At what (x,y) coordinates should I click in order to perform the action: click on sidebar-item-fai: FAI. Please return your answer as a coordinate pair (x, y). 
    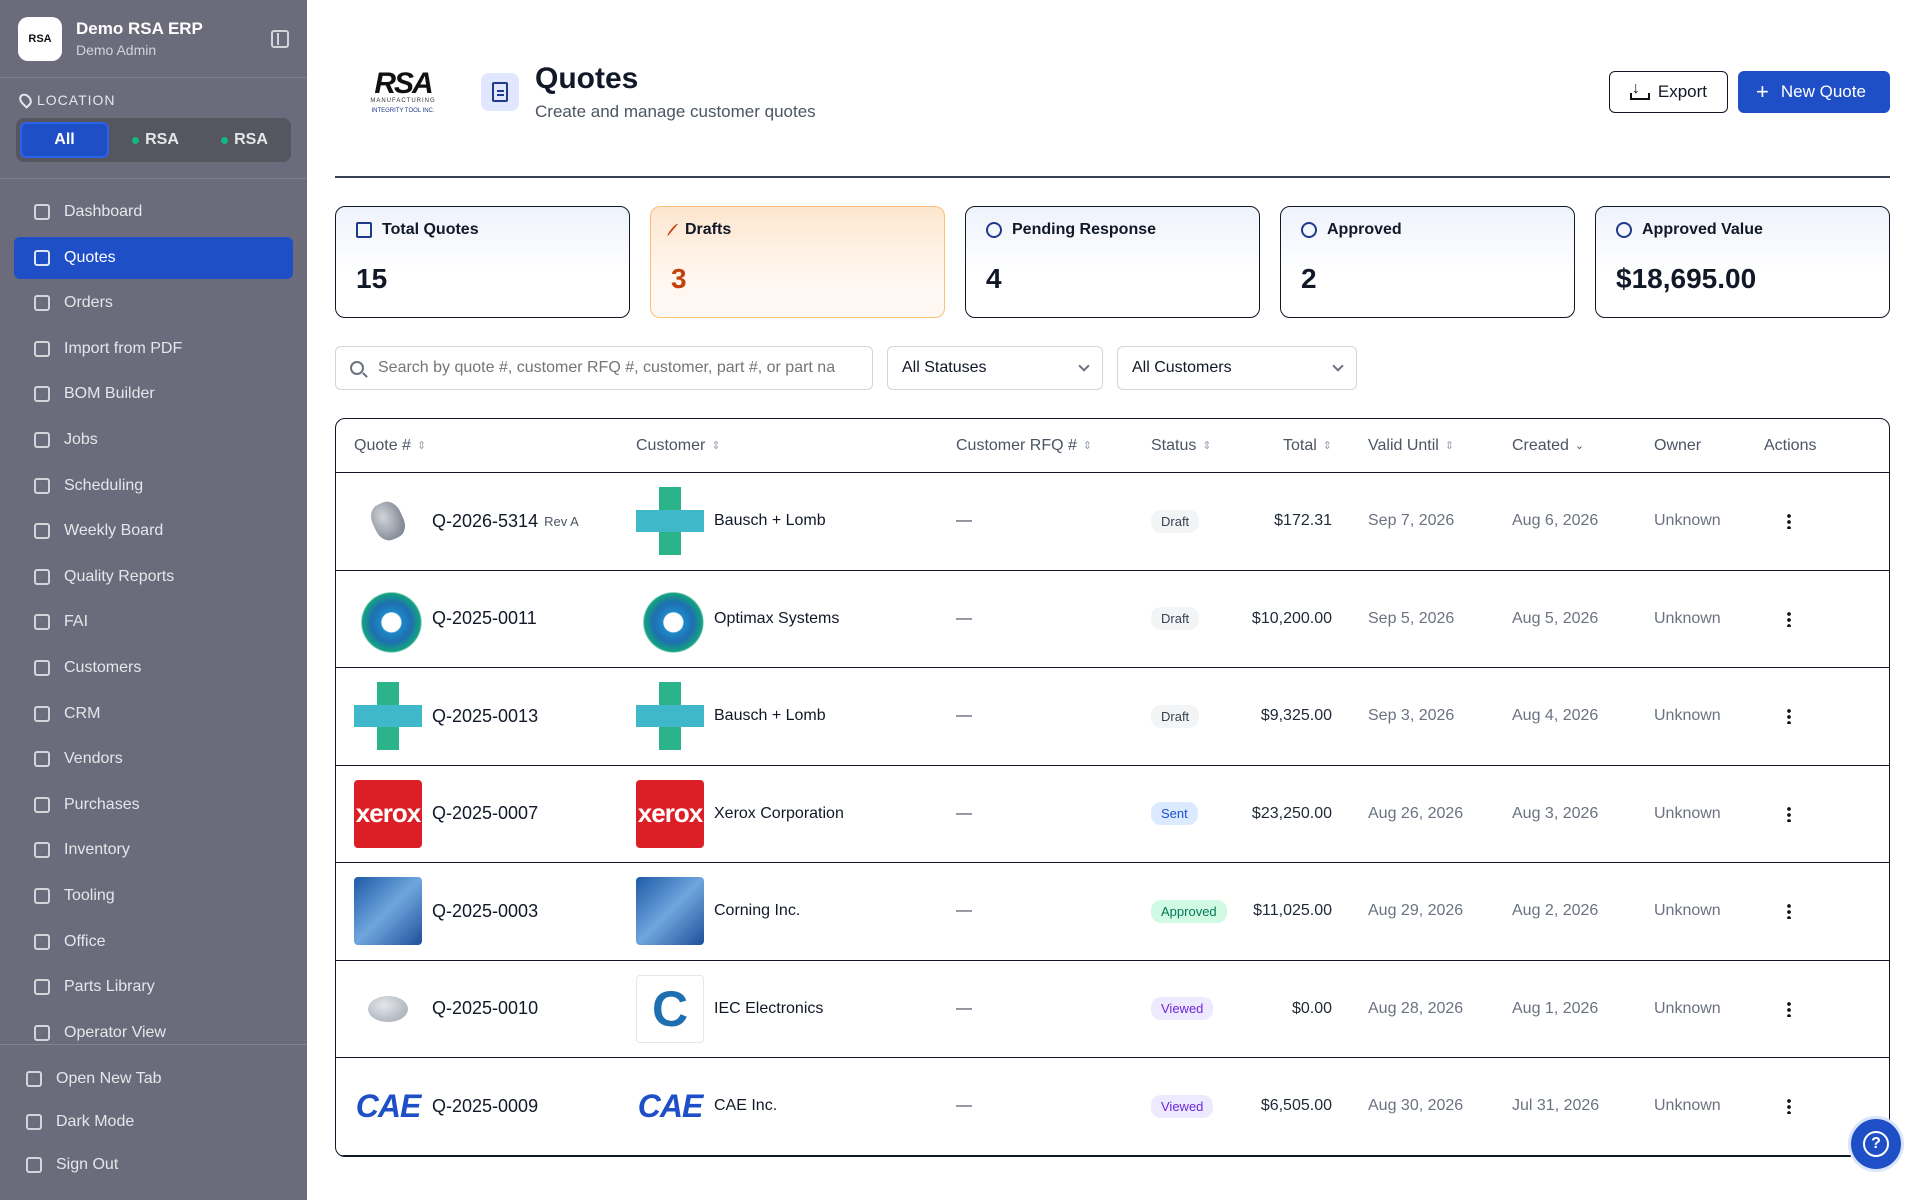
    Looking at the image, I should click on (153, 622).